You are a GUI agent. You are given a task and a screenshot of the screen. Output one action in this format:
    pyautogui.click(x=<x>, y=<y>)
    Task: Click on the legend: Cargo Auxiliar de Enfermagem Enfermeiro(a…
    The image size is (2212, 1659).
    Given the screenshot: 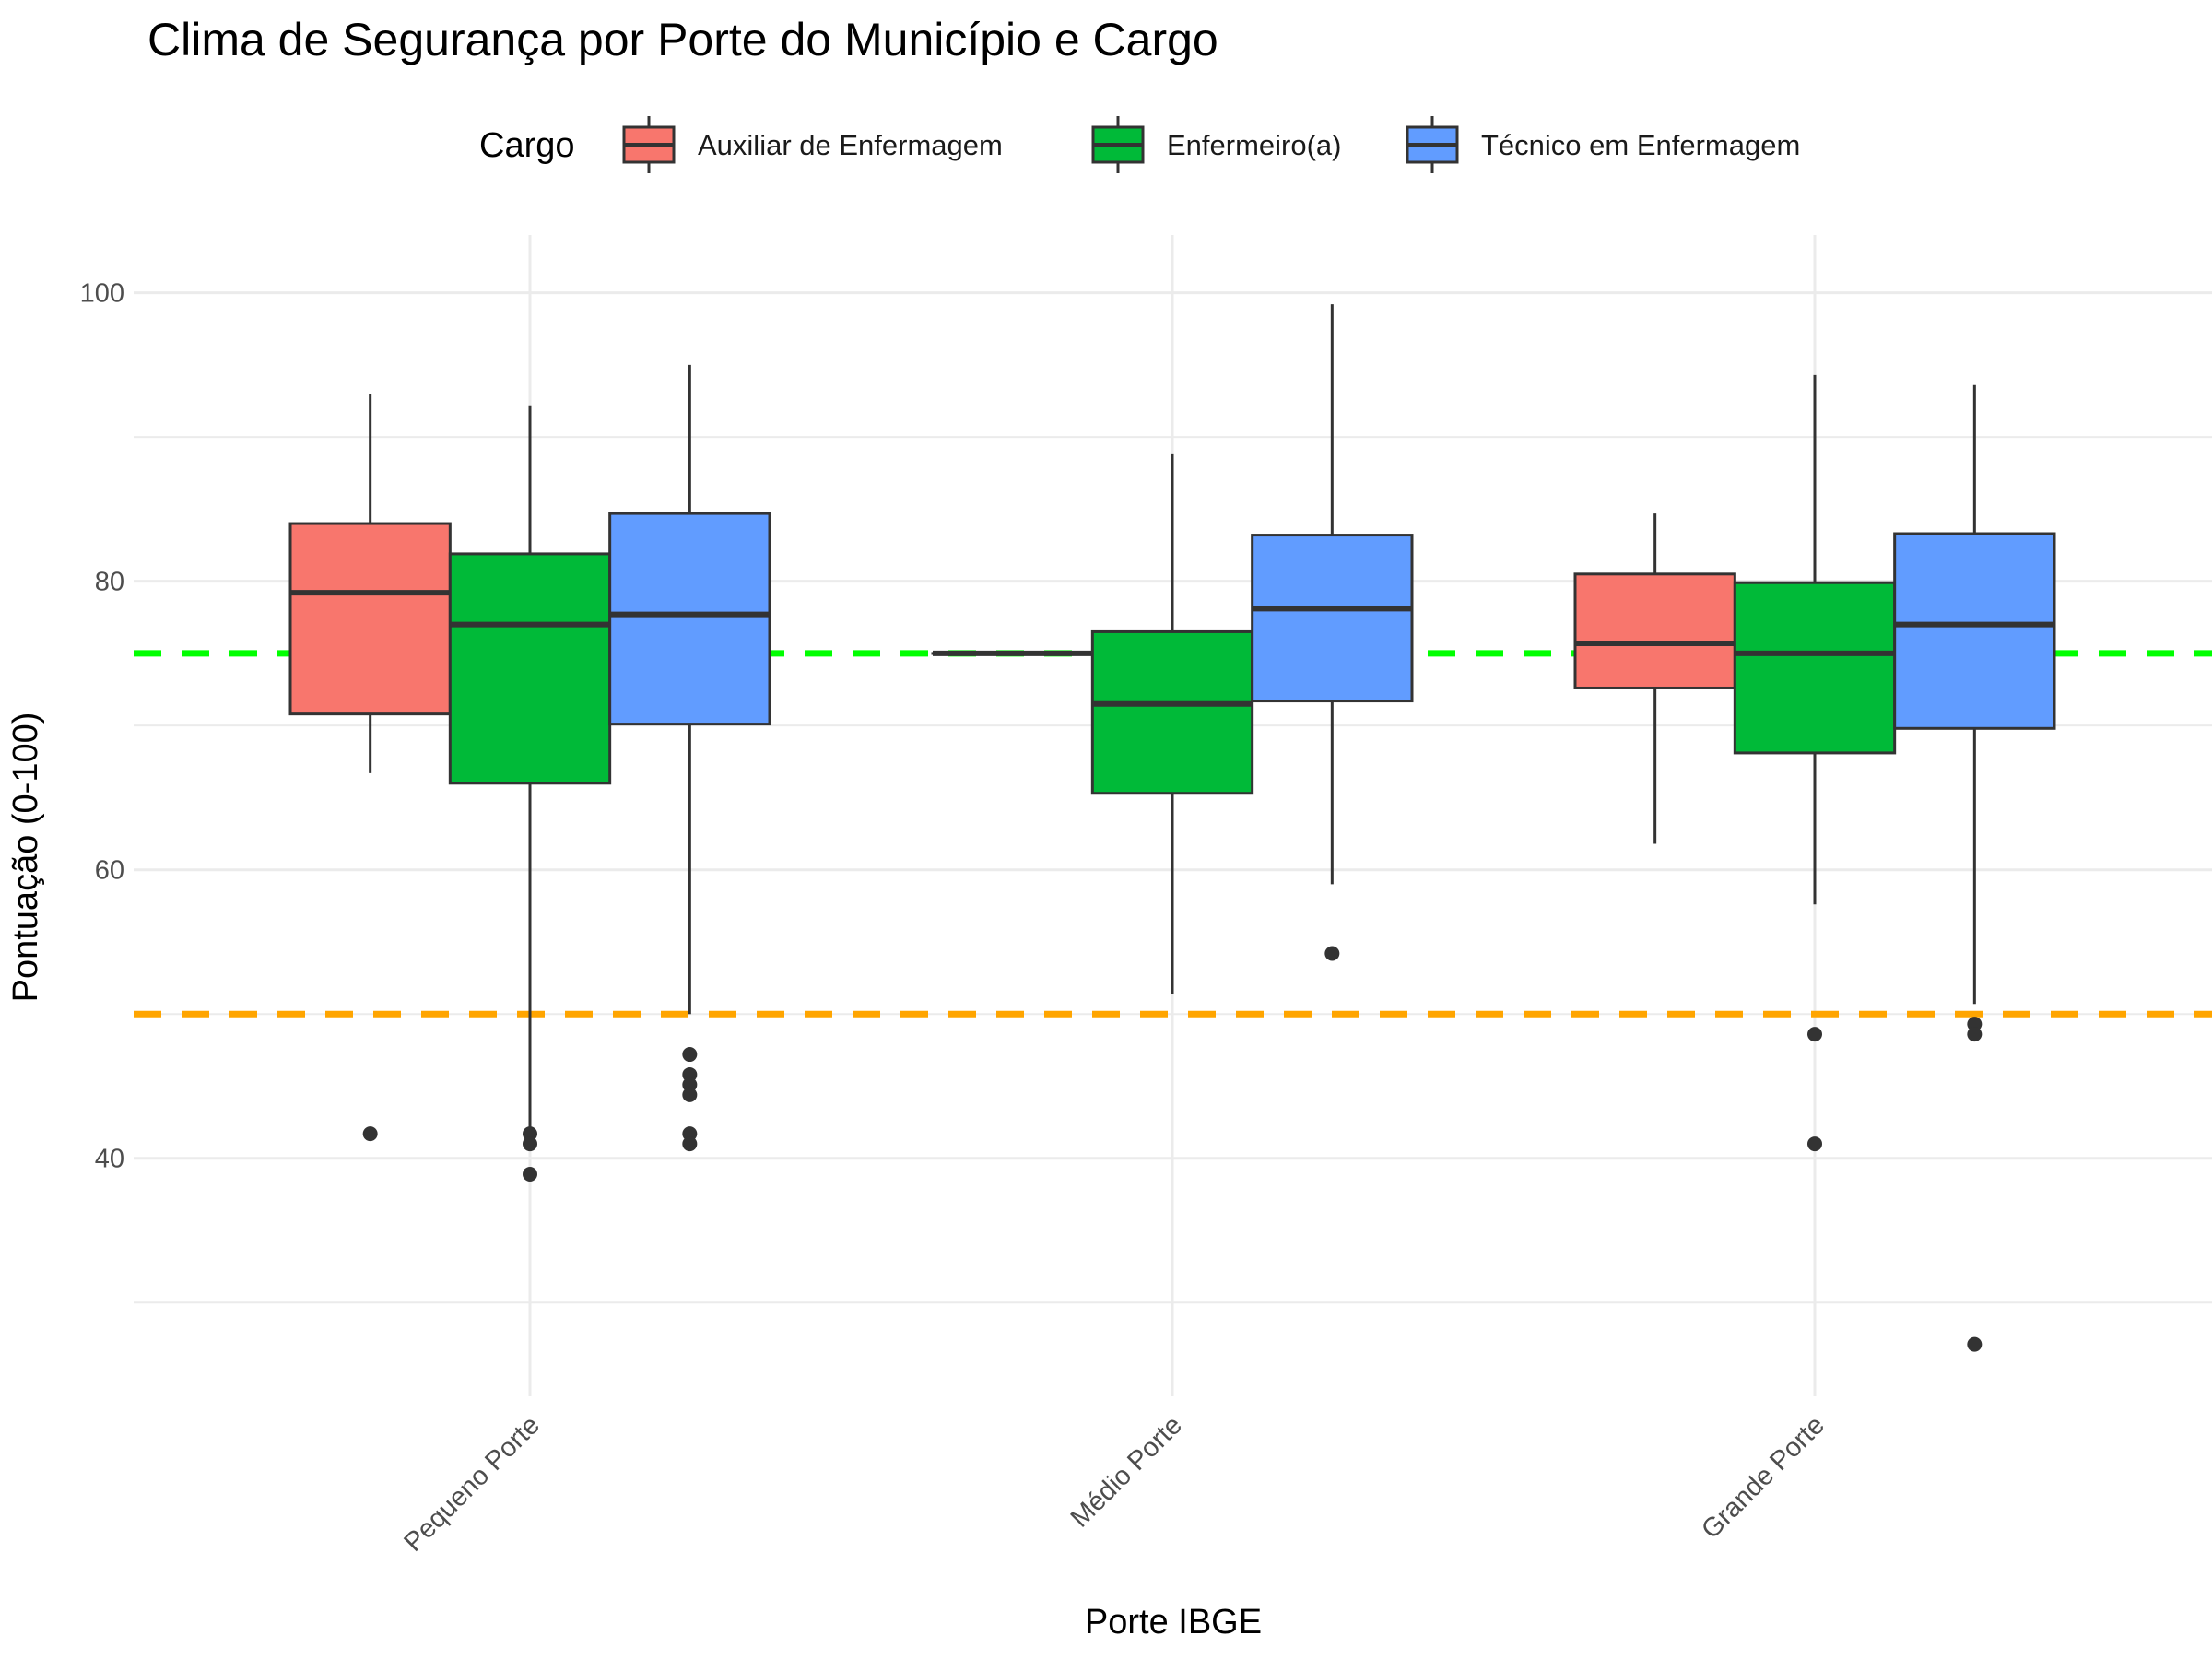 What is the action you would take?
    pyautogui.click(x=1139, y=144)
    